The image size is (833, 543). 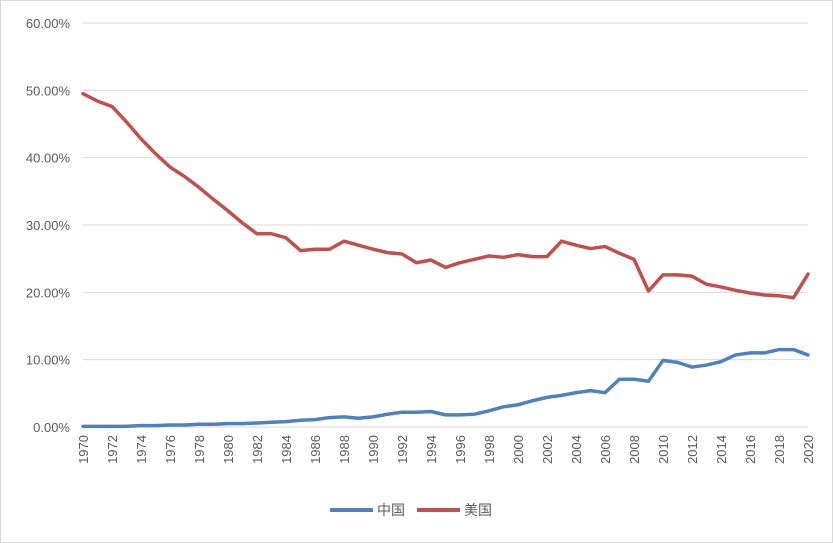 I want to click on x-tick-label: 1990, so click(x=373, y=449).